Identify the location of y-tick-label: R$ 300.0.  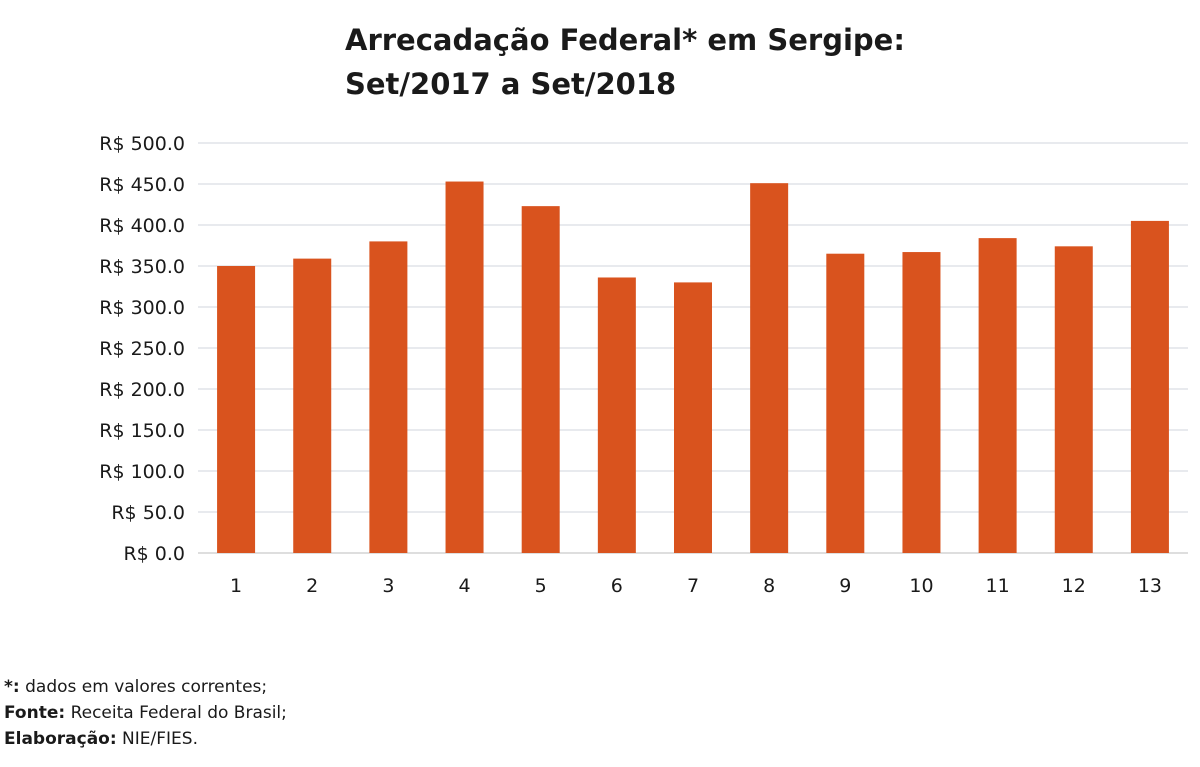
(142, 308).